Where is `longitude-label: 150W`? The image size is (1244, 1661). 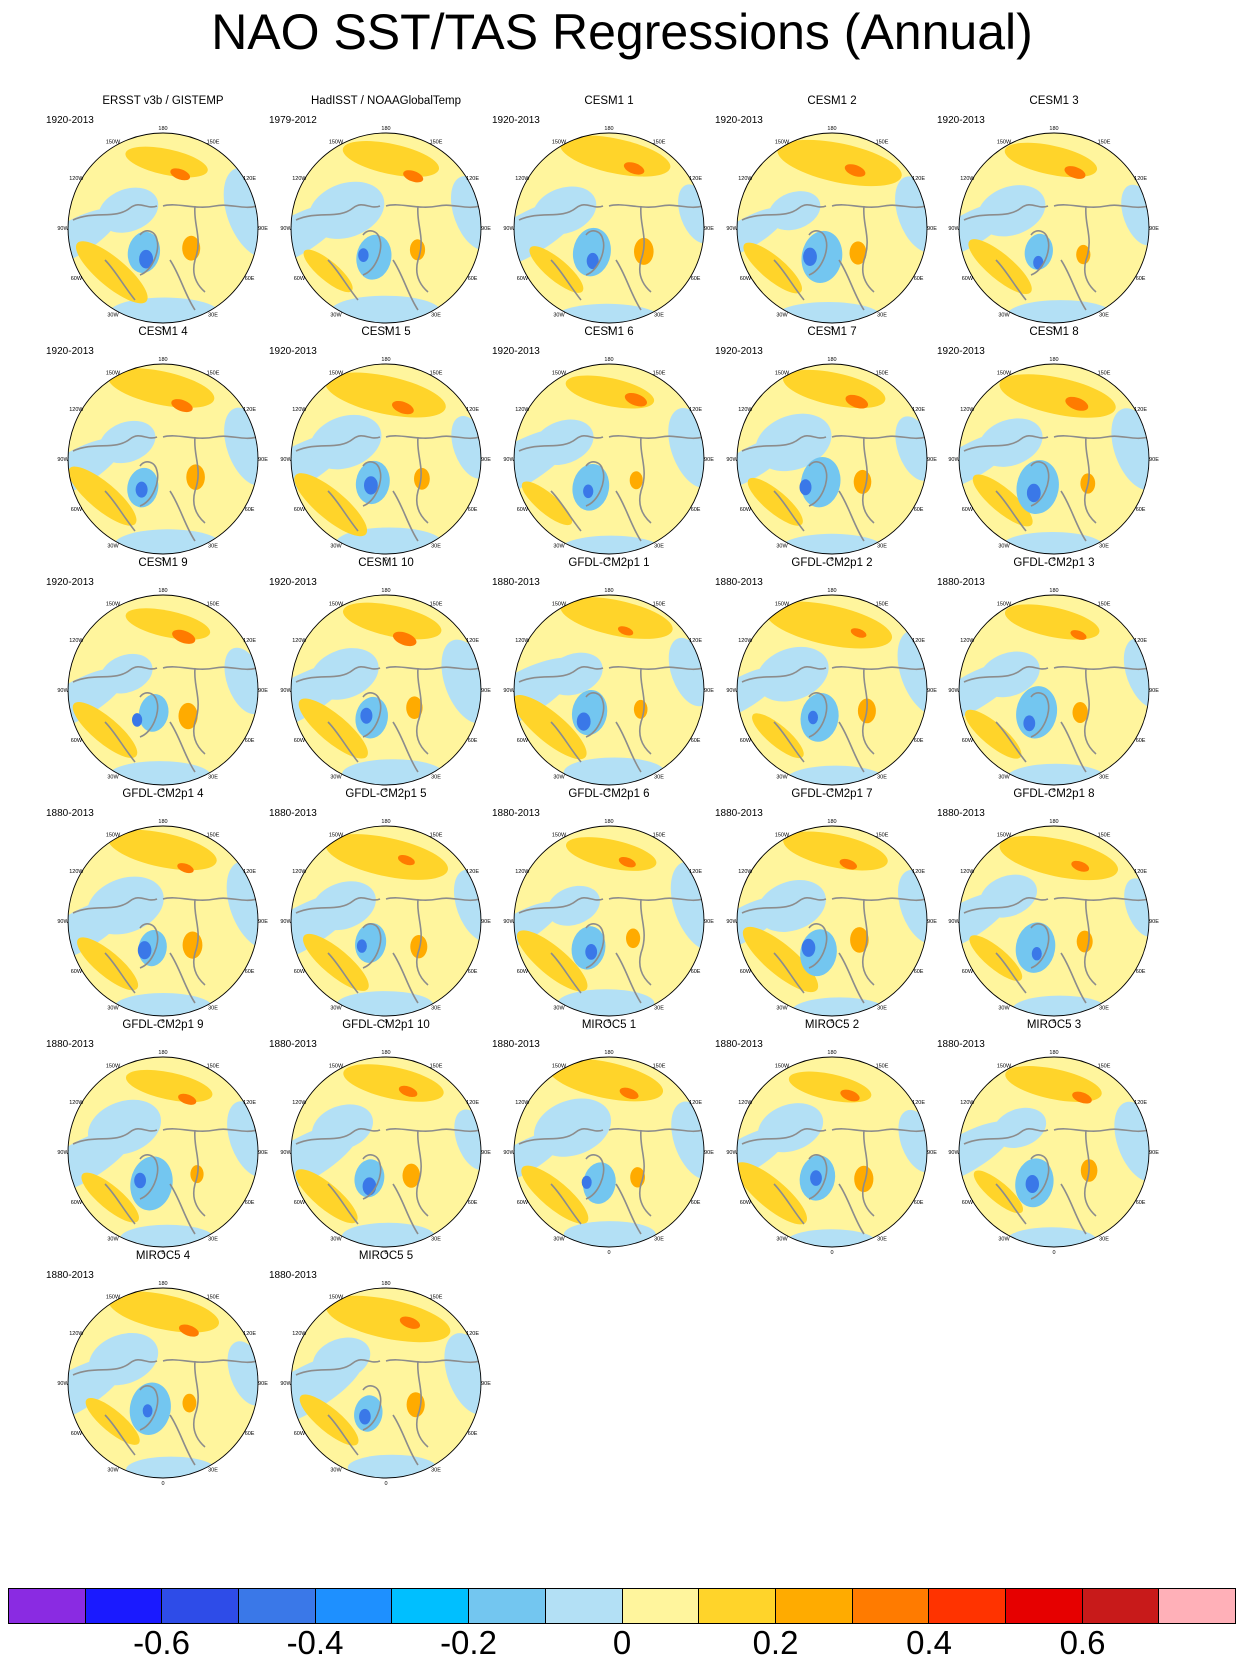
longitude-label: 150W is located at coordinates (113, 142).